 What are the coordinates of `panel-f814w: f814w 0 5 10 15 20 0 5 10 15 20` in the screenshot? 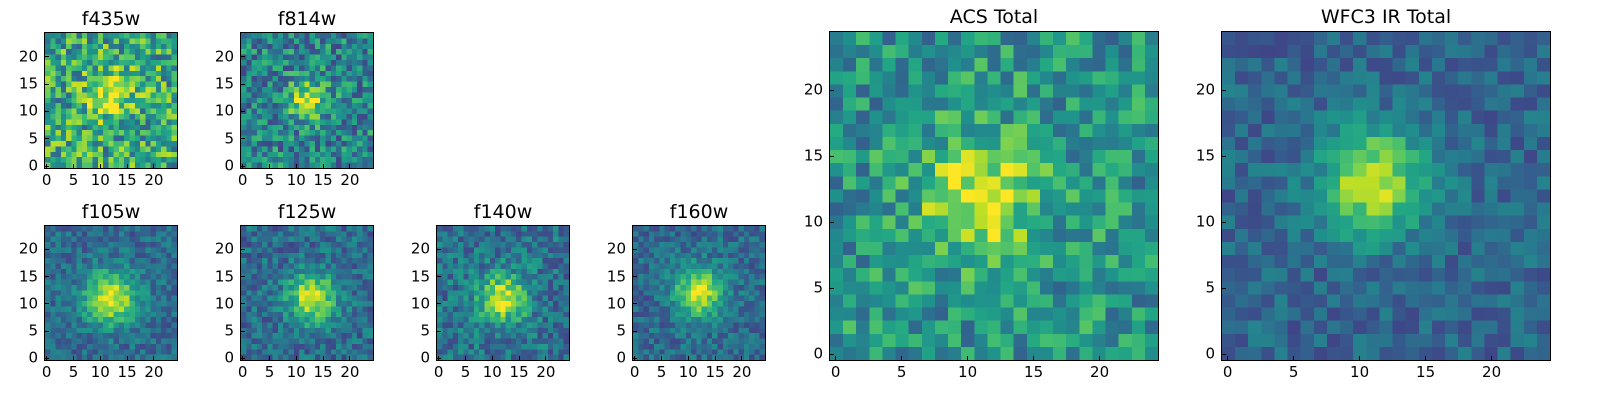 It's located at (294, 98).